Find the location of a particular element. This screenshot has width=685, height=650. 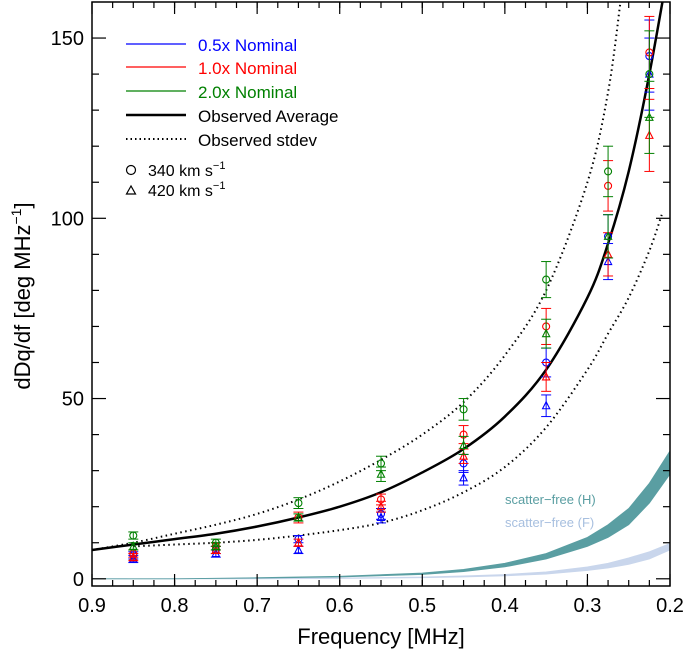

x-tick-label: 0.7 is located at coordinates (257, 606).